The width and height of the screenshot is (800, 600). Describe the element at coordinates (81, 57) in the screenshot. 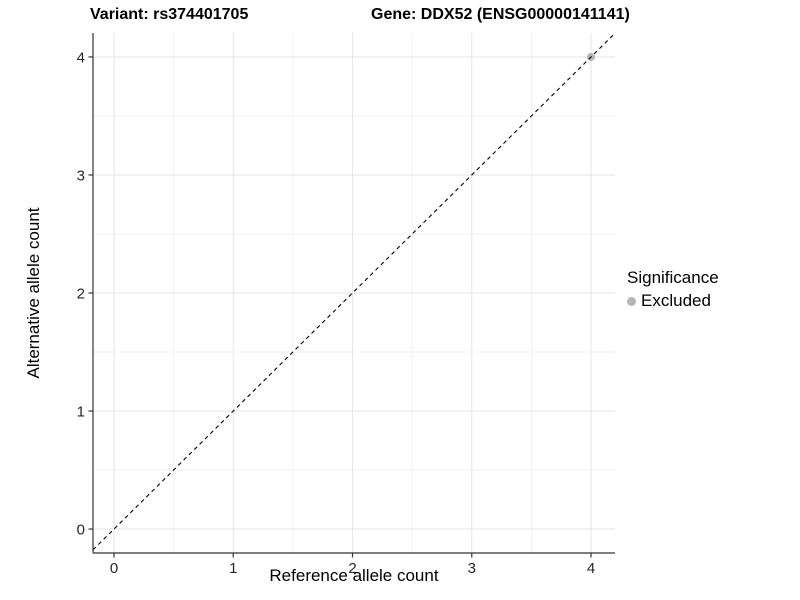

I see `y-tick-label: 4` at that location.